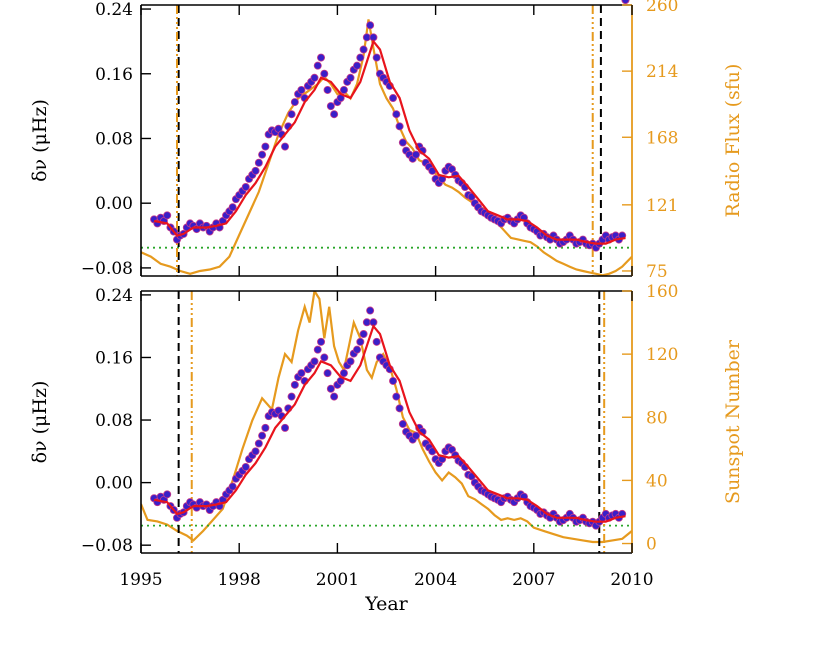  I want to click on panel-2-ytick-left-label: 0.16, so click(114, 358).